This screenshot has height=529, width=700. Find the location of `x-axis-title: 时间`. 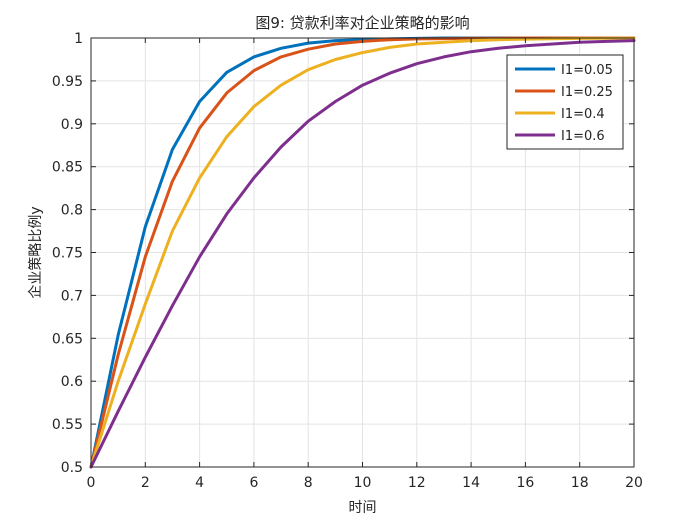

x-axis-title: 时间 is located at coordinates (363, 508).